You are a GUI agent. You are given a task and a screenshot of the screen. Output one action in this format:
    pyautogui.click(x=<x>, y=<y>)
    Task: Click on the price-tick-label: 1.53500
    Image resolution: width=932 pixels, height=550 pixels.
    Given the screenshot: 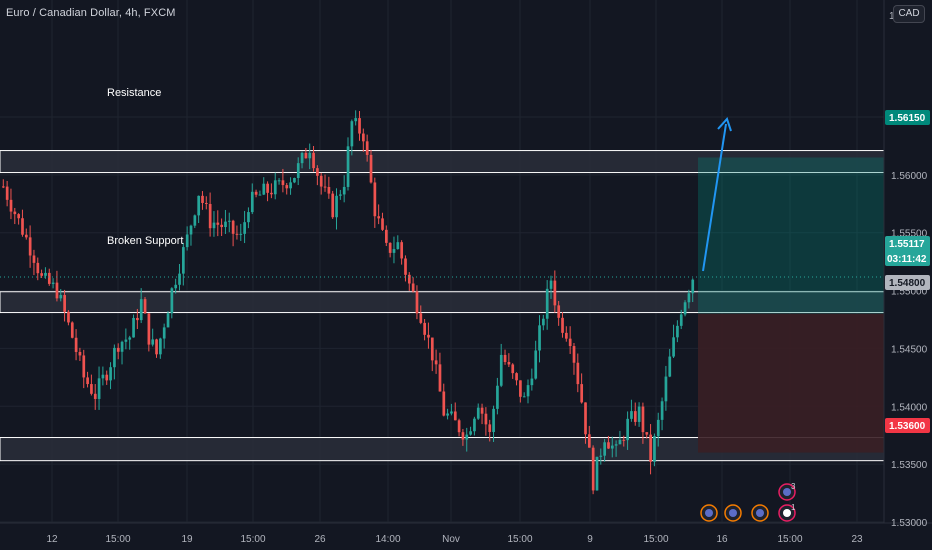 What is the action you would take?
    pyautogui.click(x=909, y=465)
    